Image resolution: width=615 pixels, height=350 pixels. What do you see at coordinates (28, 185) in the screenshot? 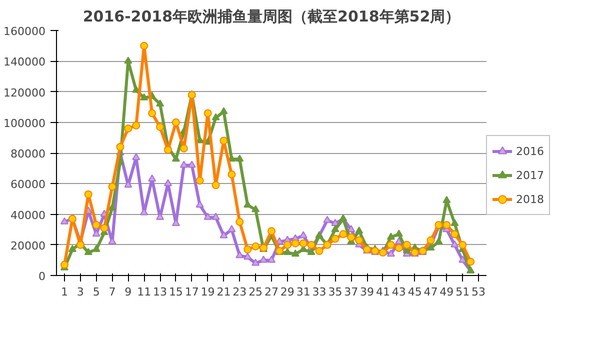
I see `y-tick-label: 60000` at bounding box center [28, 185].